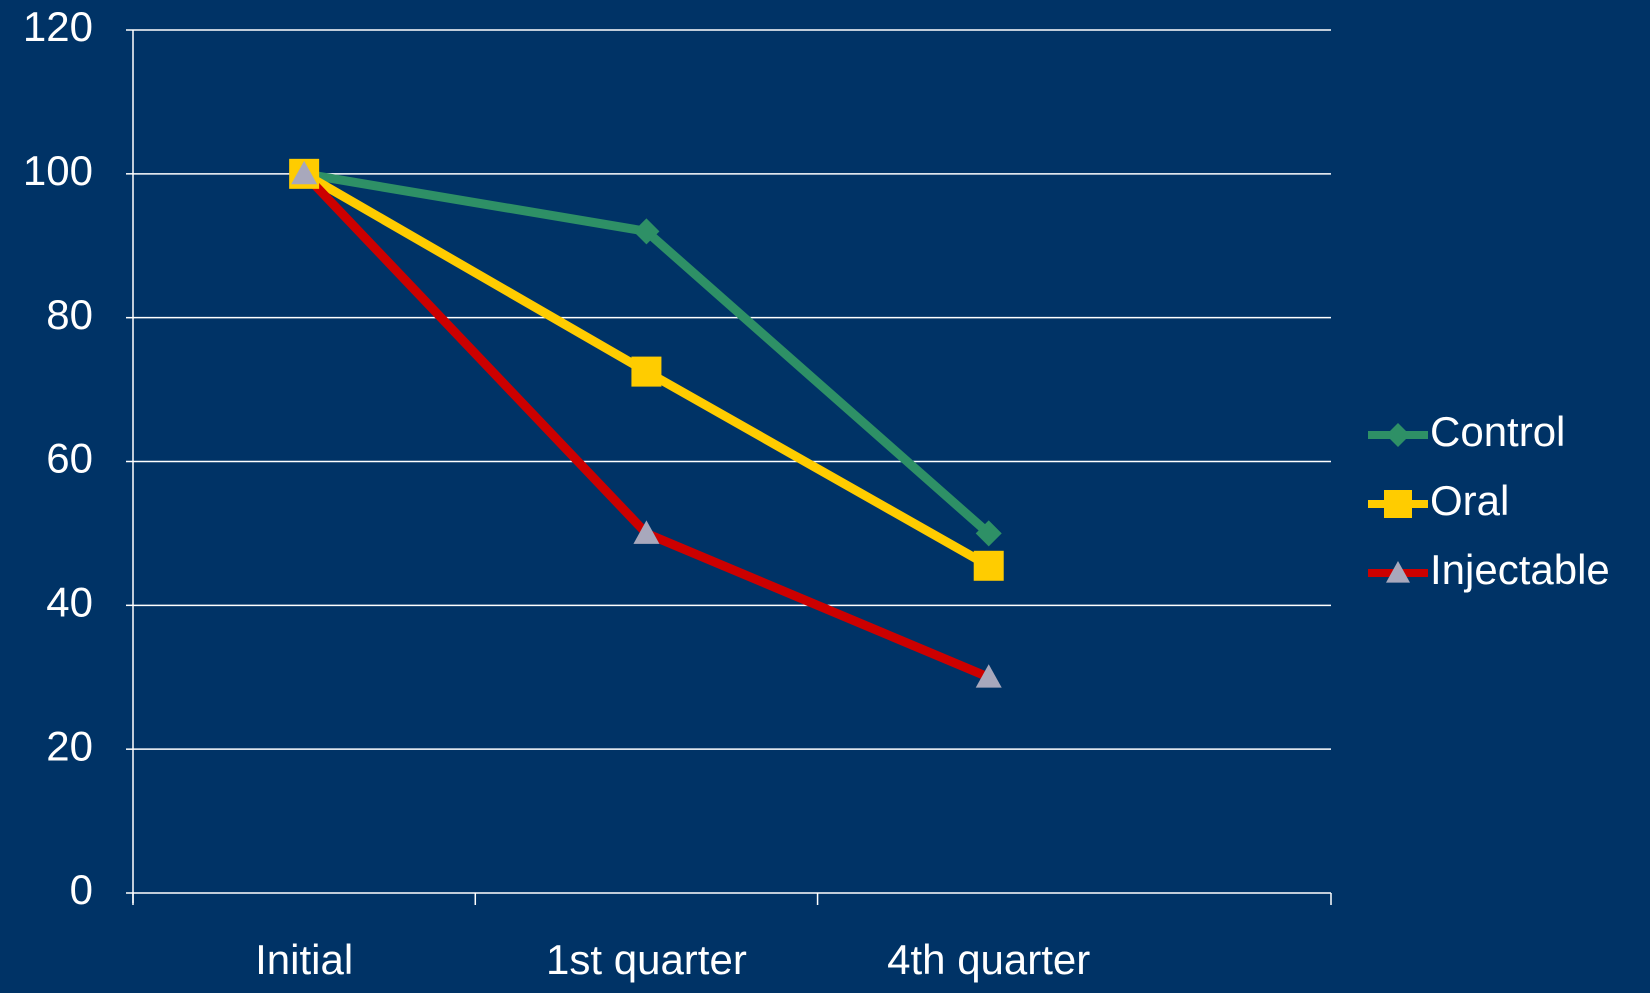 The height and width of the screenshot is (993, 1650). What do you see at coordinates (69, 601) in the screenshot?
I see `y-tick-label: 40` at bounding box center [69, 601].